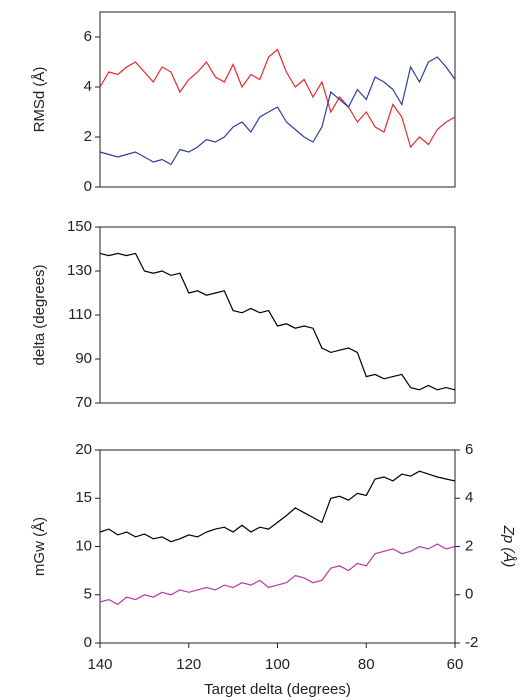 The width and height of the screenshot is (526, 700). I want to click on y-tick-label: 2, so click(88, 136).